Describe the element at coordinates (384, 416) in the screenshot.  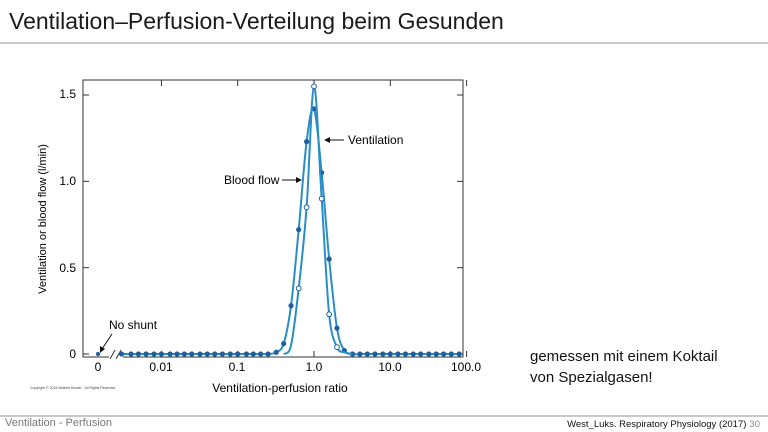
I see `footer-divider` at that location.